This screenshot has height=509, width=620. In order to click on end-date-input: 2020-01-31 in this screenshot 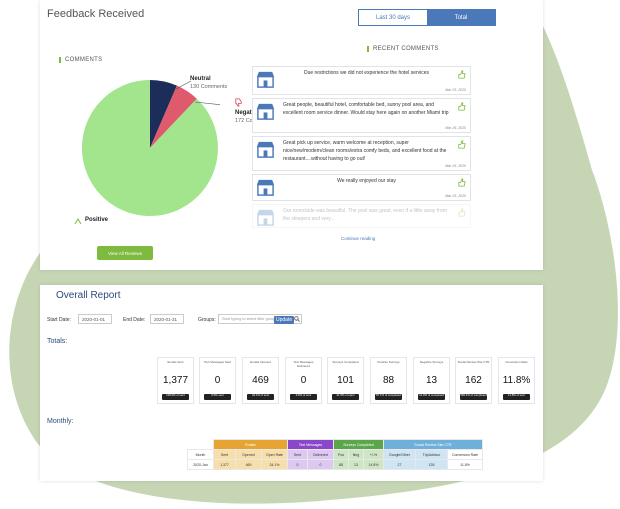, I will do `click(167, 319)`.